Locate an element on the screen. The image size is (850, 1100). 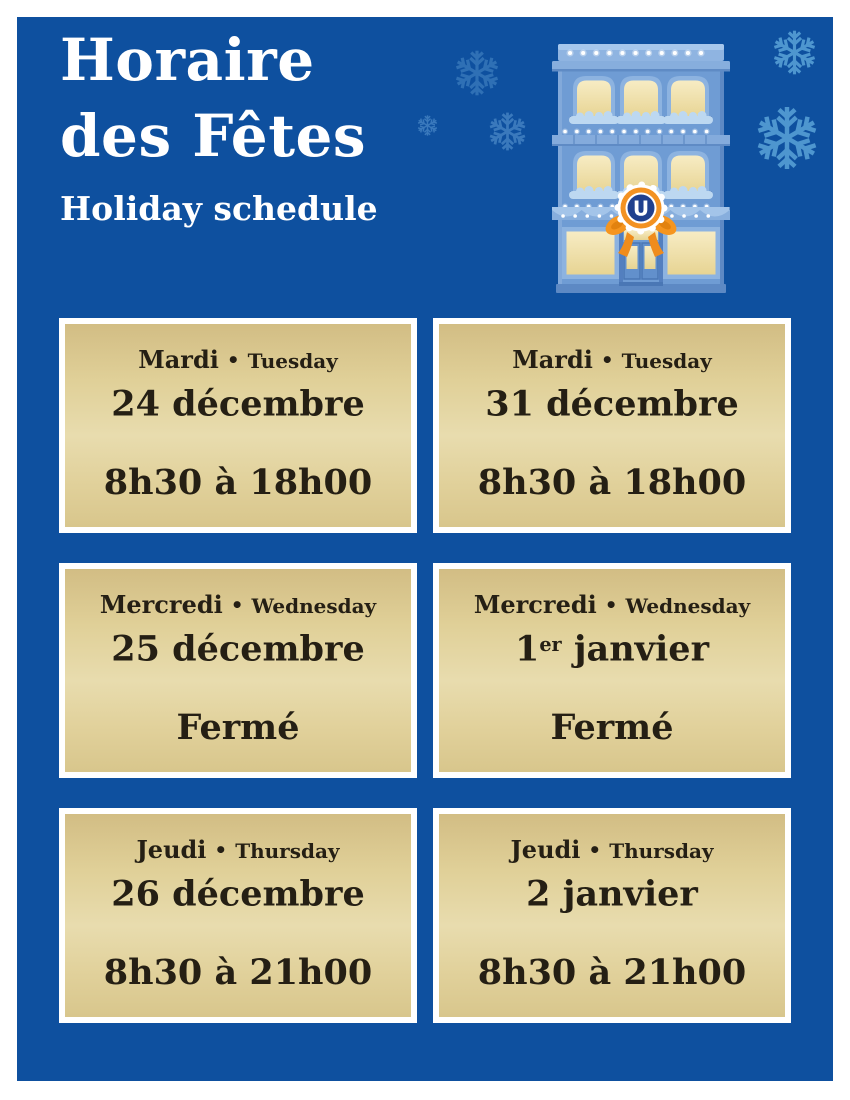
card-date: 26 décembre is located at coordinates (238, 894).